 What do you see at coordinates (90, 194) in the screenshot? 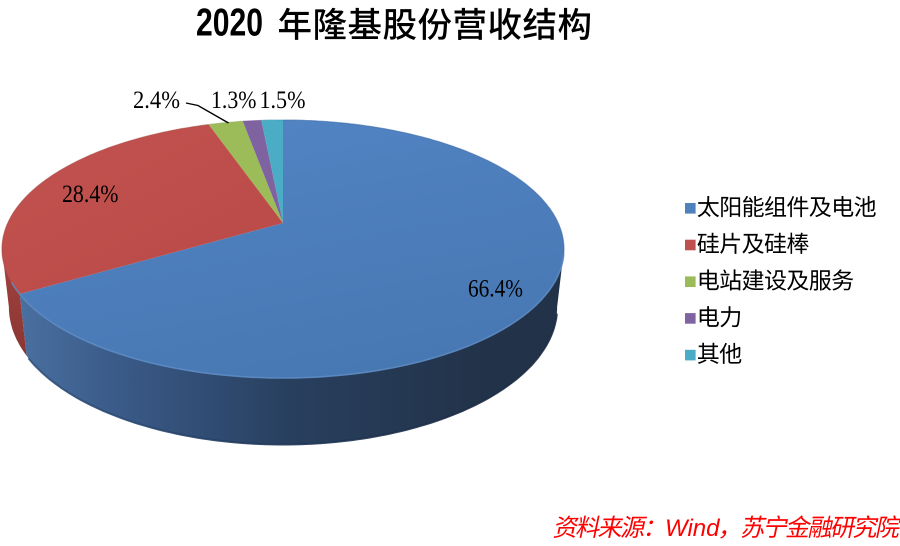
I see `svg-text: 28.4%` at bounding box center [90, 194].